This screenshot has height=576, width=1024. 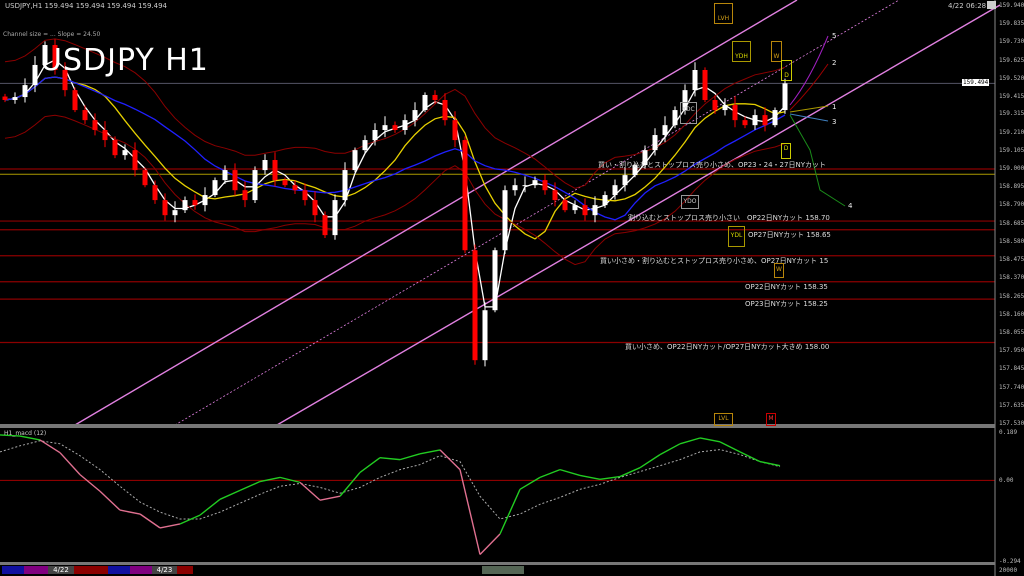 I want to click on marker-d-low: D, so click(x=786, y=151).